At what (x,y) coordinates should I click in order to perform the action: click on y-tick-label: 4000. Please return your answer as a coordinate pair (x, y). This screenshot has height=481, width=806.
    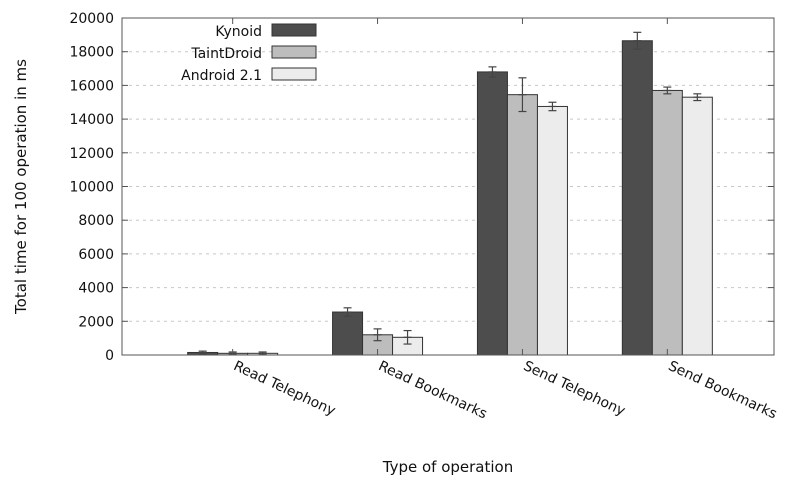
    Looking at the image, I should click on (96, 289).